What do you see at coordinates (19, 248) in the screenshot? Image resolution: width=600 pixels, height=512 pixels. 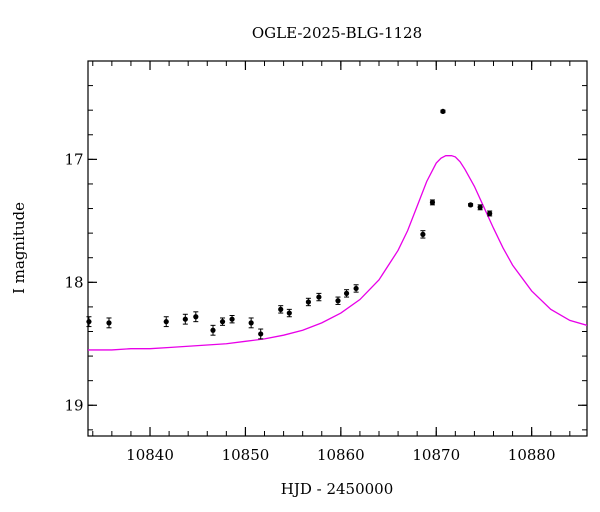 I see `y-axis-label: I magnitude` at bounding box center [19, 248].